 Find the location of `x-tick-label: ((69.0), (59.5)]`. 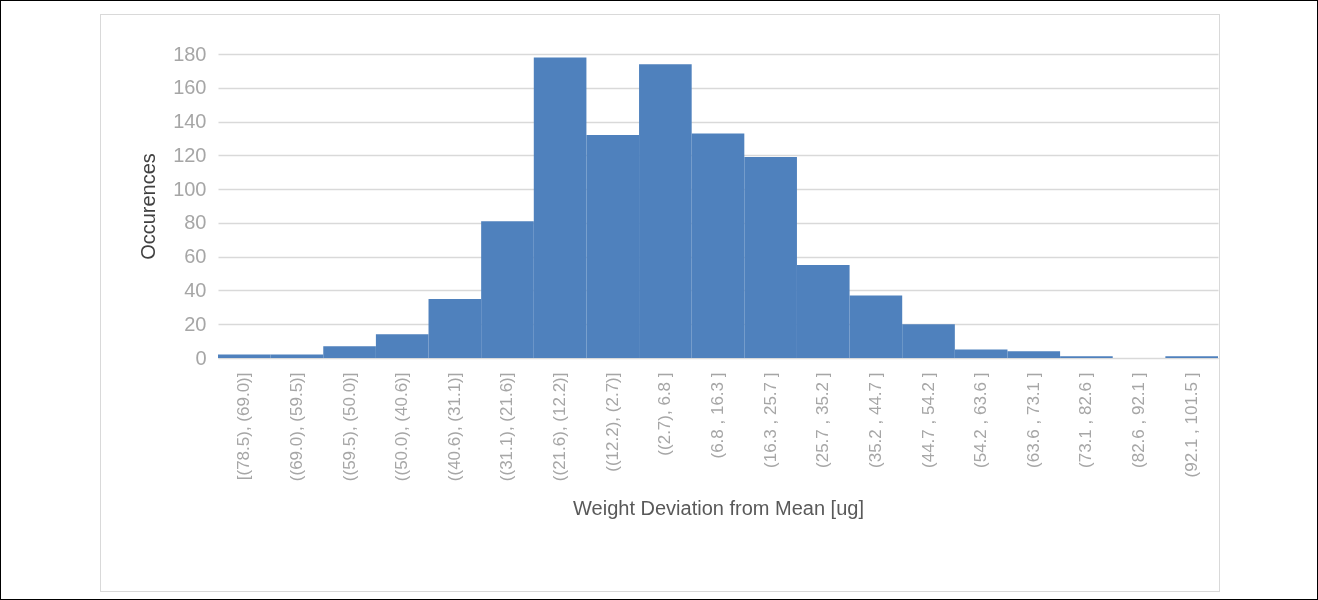

x-tick-label: ((69.0), (59.5)] is located at coordinates (296, 427).